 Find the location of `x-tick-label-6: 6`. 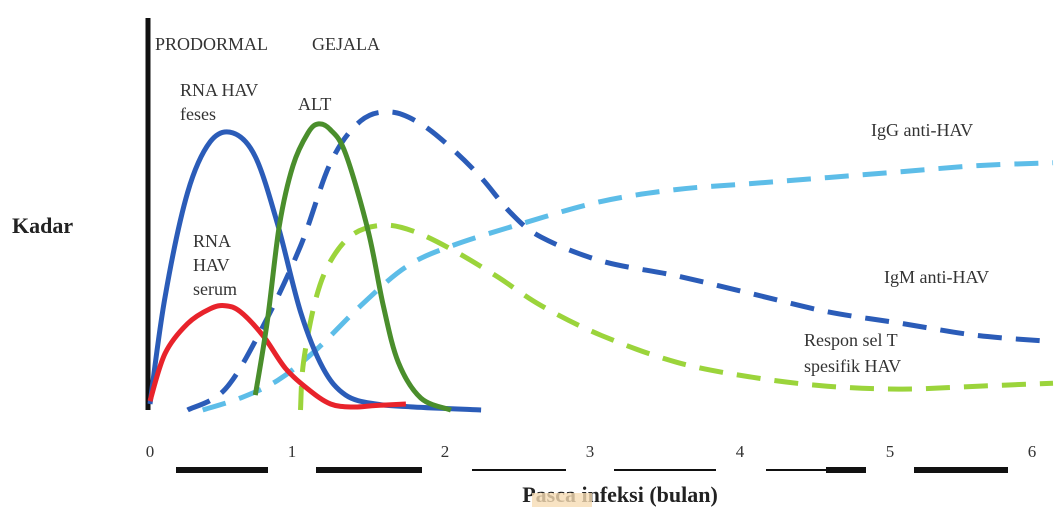

x-tick-label-6: 6 is located at coordinates (1032, 451).